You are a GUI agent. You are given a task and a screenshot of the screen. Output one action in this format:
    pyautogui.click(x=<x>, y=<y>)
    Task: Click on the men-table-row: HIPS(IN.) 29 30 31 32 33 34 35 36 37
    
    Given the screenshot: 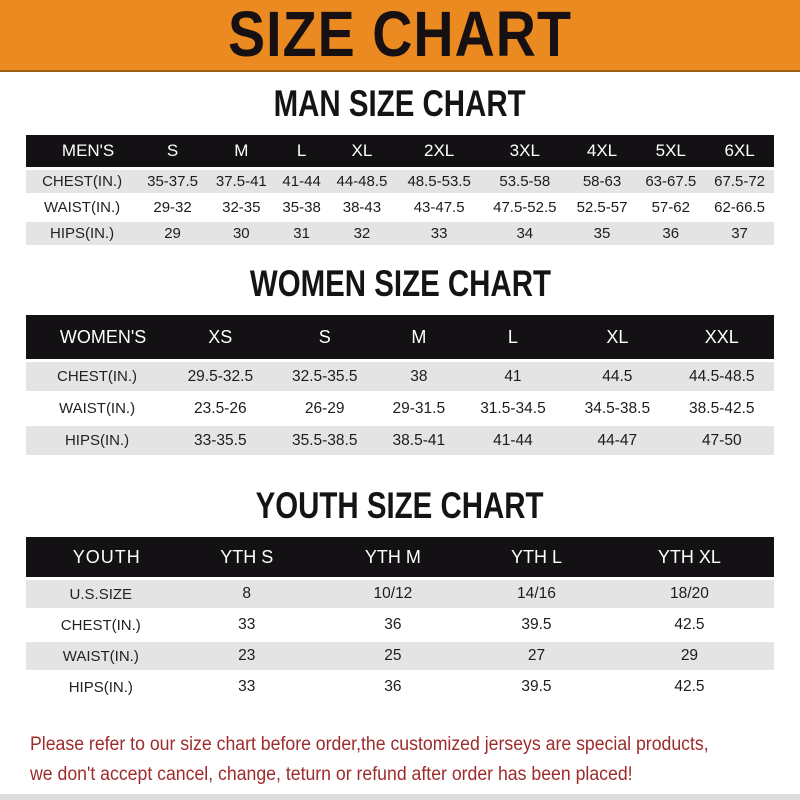 What is the action you would take?
    pyautogui.click(x=400, y=233)
    